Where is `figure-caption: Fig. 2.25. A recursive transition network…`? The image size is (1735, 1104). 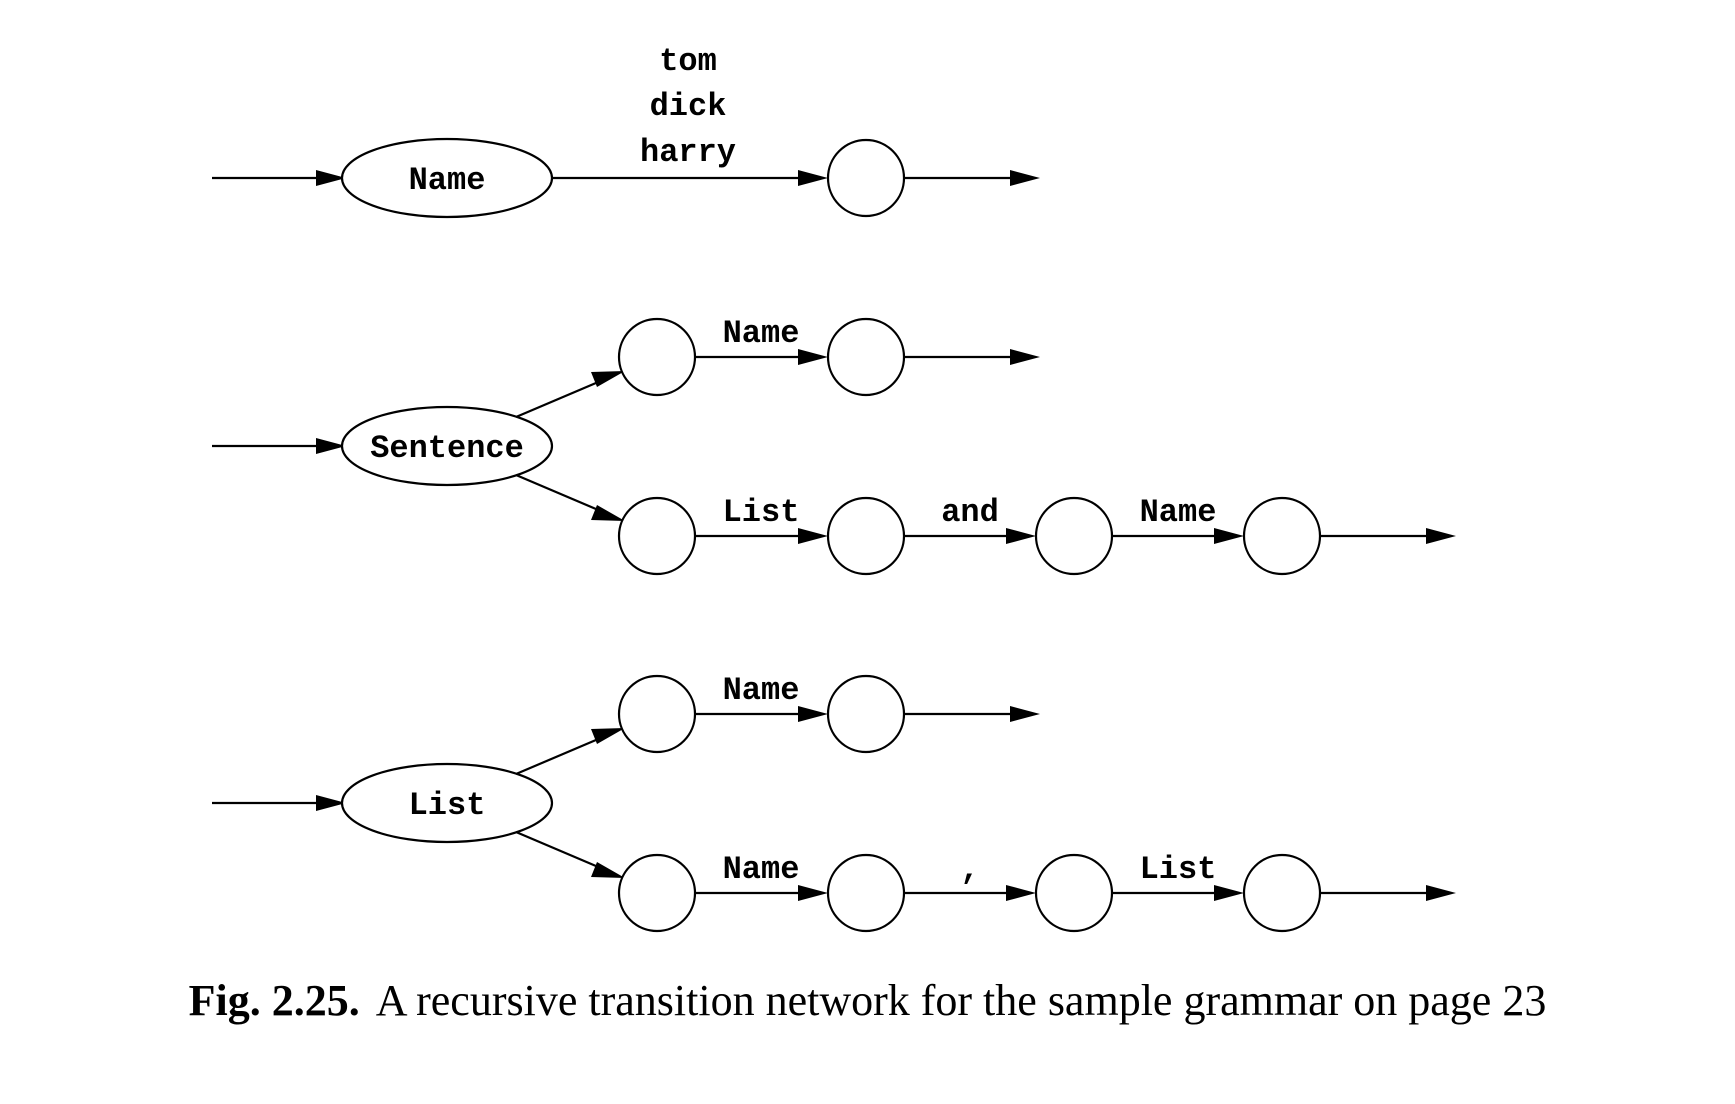 figure-caption: Fig. 2.25. A recursive transition network… is located at coordinates (867, 1000).